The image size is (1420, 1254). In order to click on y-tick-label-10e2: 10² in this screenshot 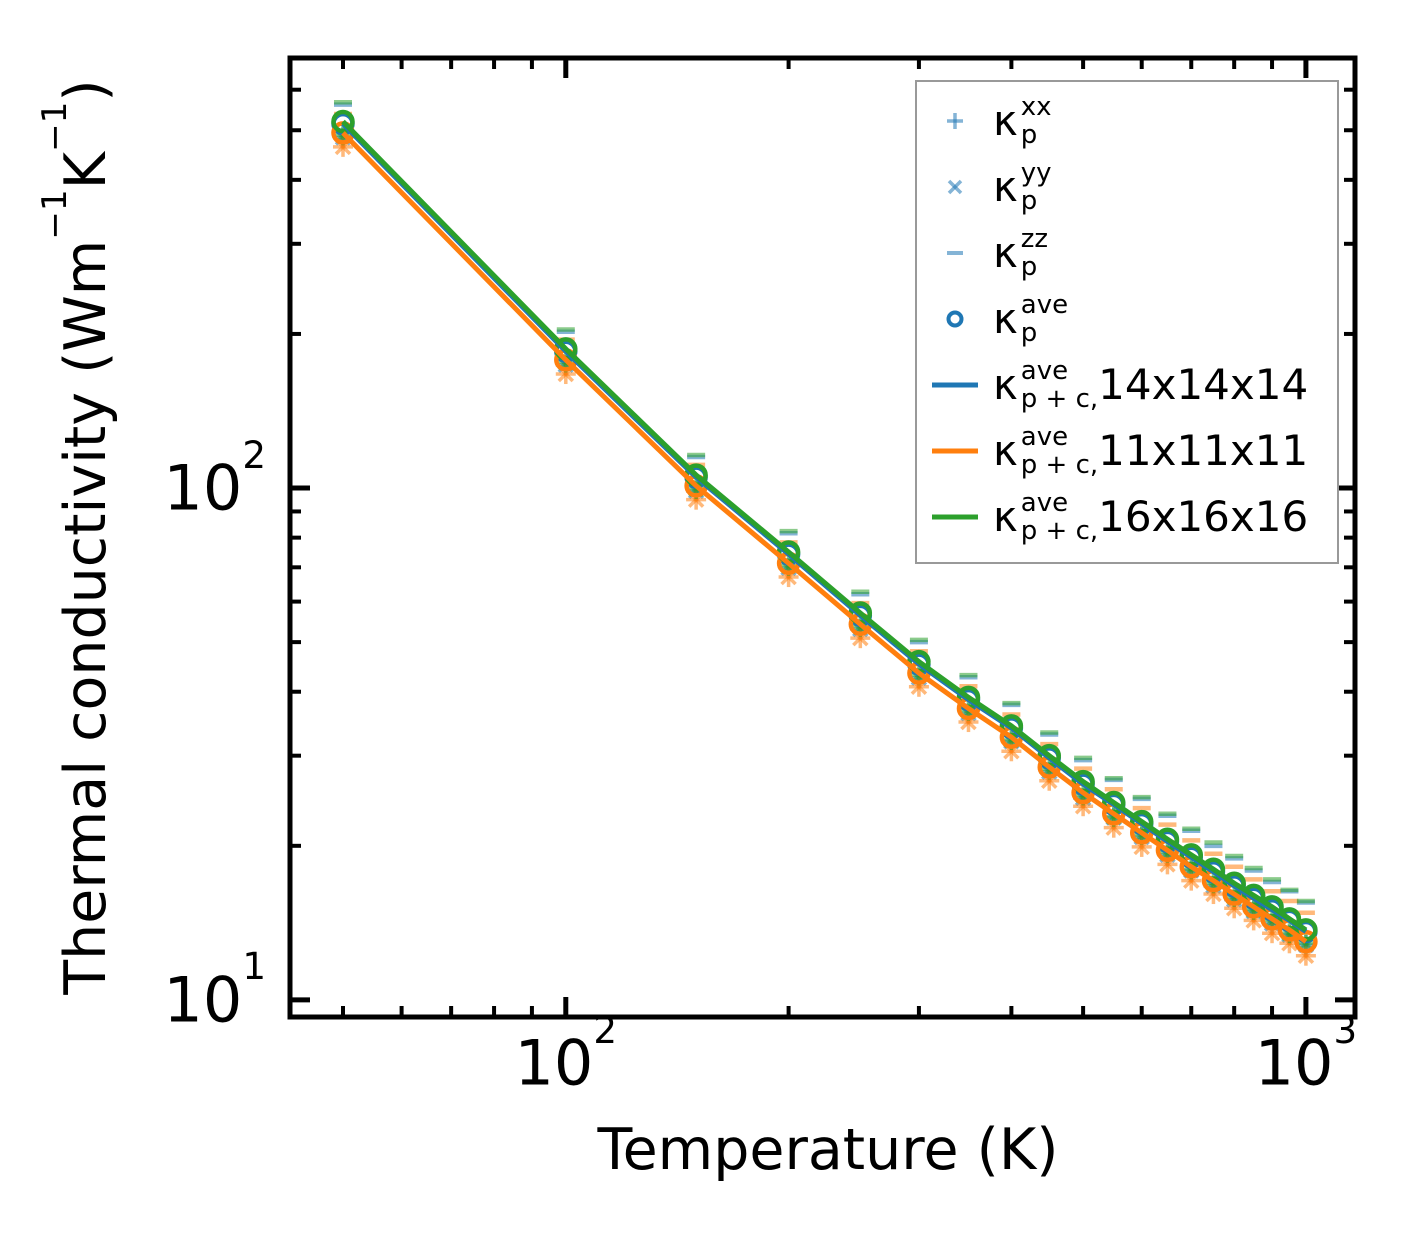, I will do `click(214, 478)`.